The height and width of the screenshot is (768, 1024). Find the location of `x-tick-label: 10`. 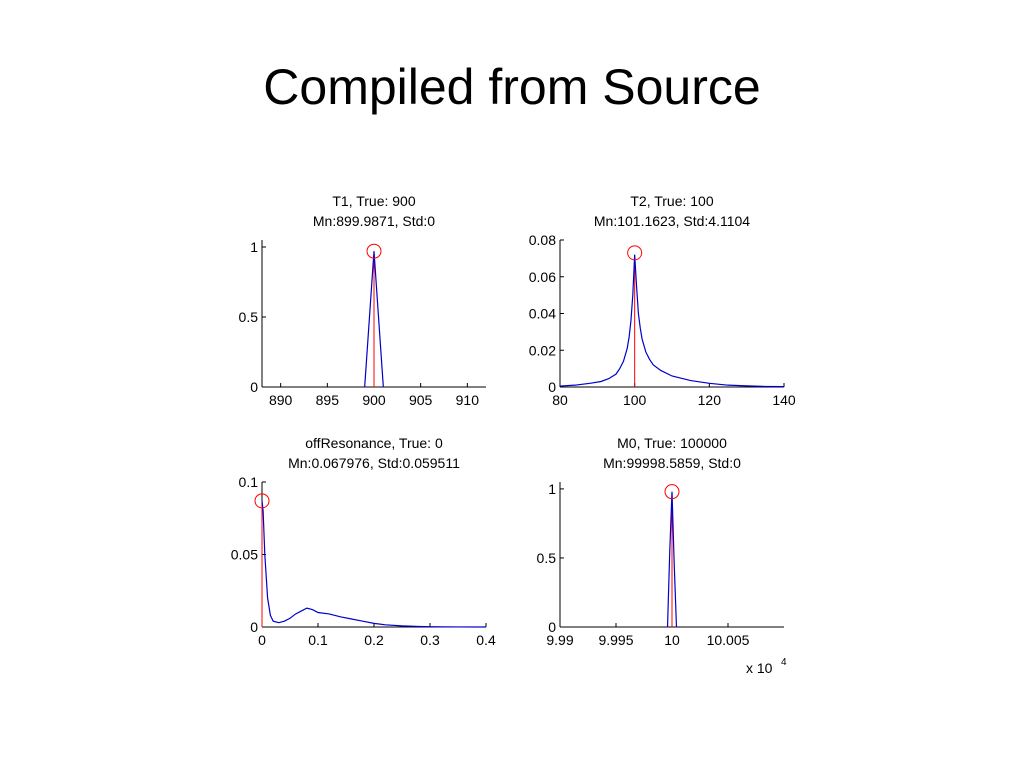

x-tick-label: 10 is located at coordinates (672, 640).